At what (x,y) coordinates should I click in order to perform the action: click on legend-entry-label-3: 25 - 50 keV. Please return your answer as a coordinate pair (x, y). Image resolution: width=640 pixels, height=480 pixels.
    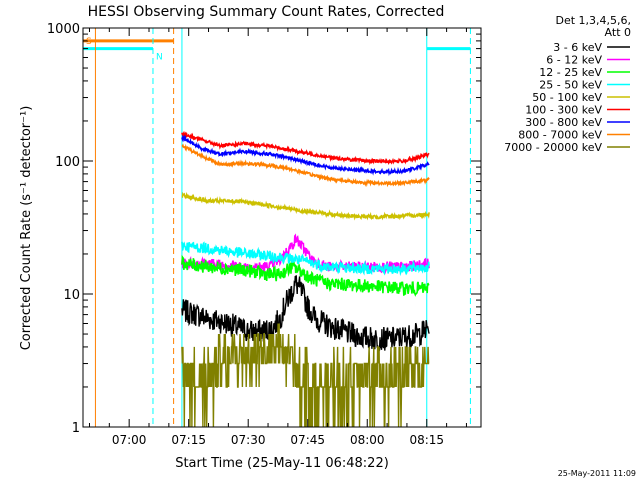
    Looking at the image, I should click on (570, 85).